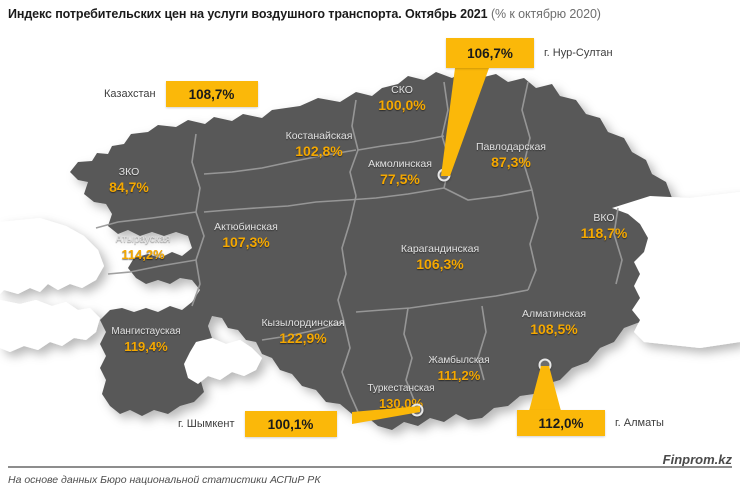 This screenshot has width=740, height=500. What do you see at coordinates (545, 14) in the screenshot?
I see `page-title-subtitle: (% к октябрю 2020)` at bounding box center [545, 14].